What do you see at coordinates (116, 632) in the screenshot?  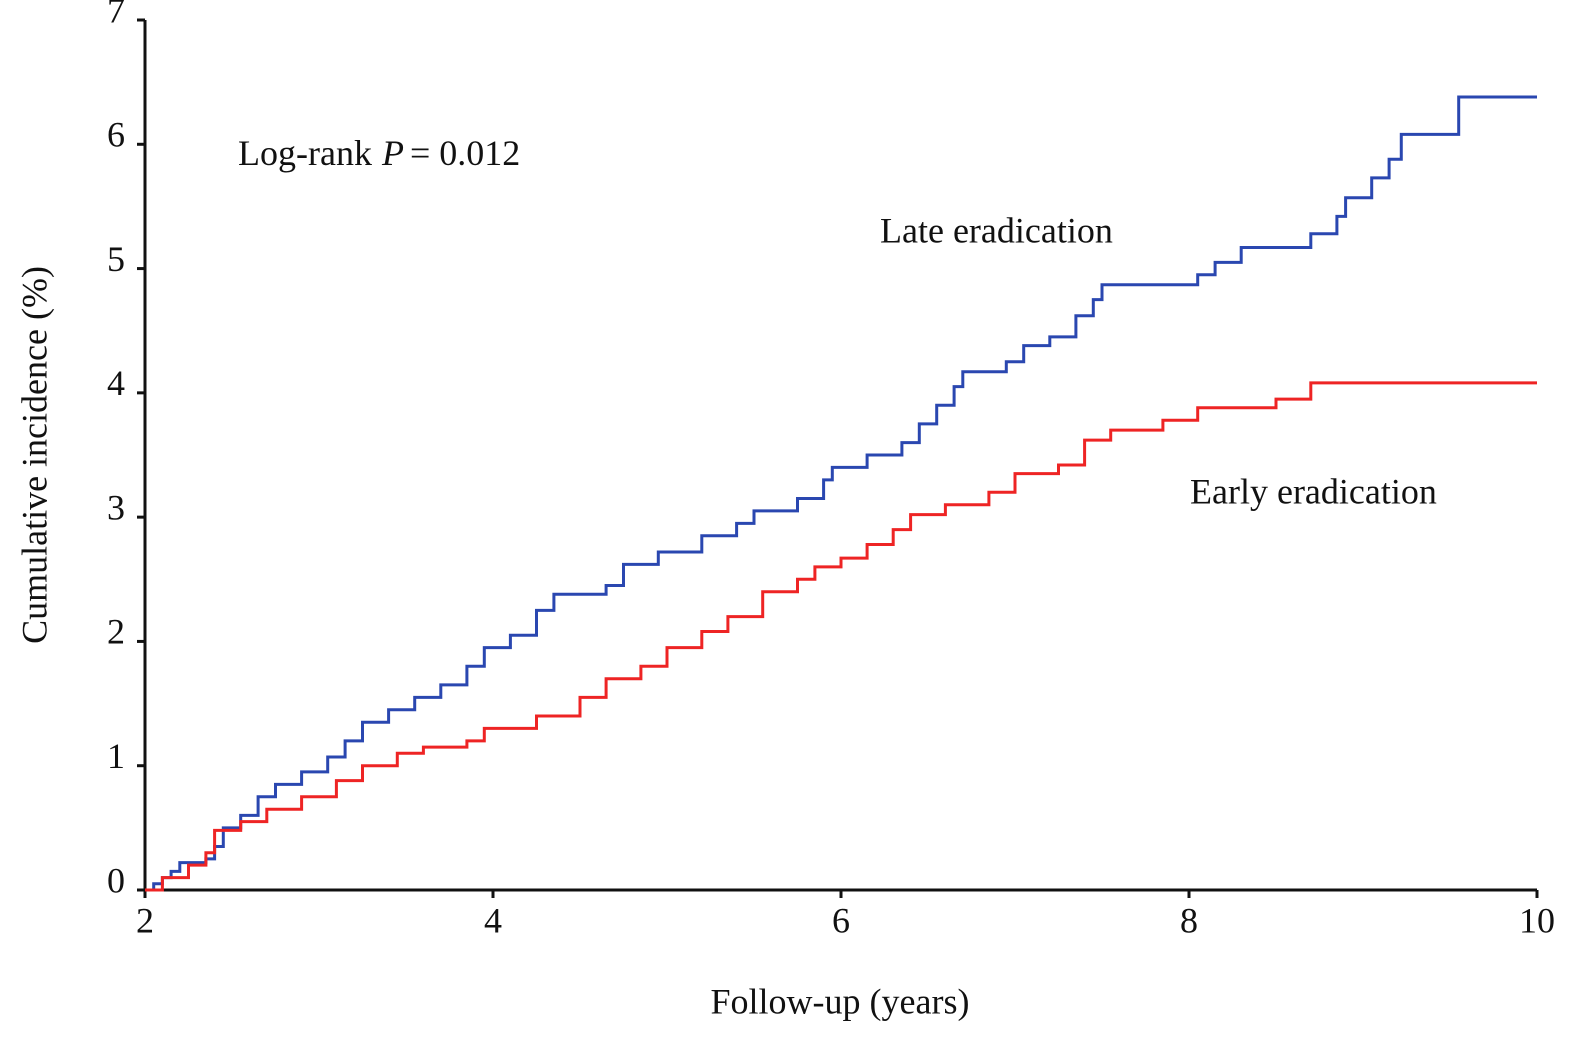 I see `y-tick-label: 2` at bounding box center [116, 632].